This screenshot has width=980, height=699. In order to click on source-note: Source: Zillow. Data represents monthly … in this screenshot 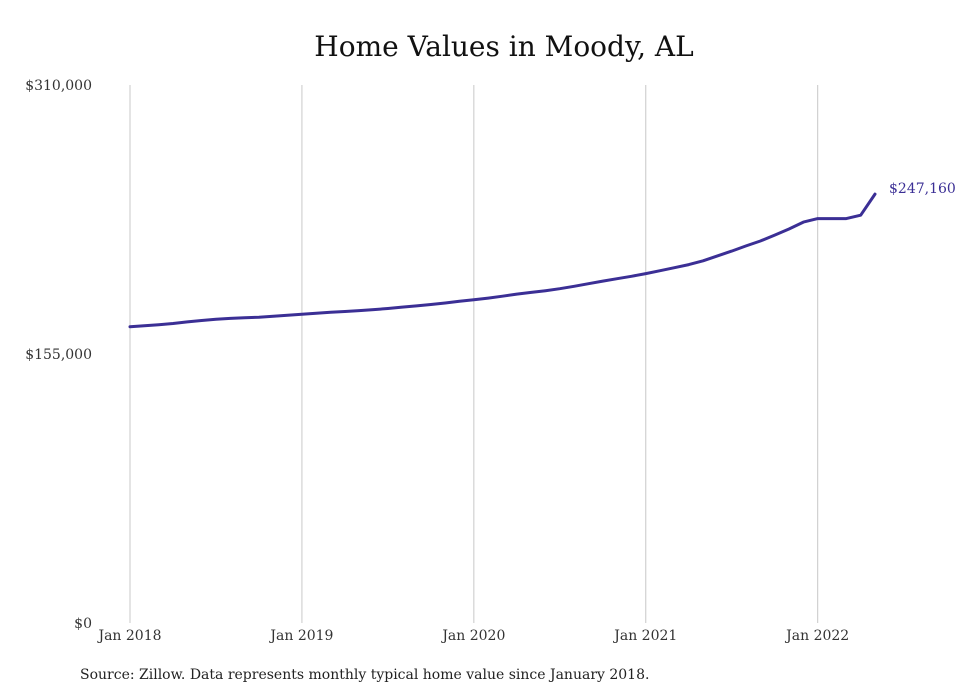, I will do `click(365, 675)`.